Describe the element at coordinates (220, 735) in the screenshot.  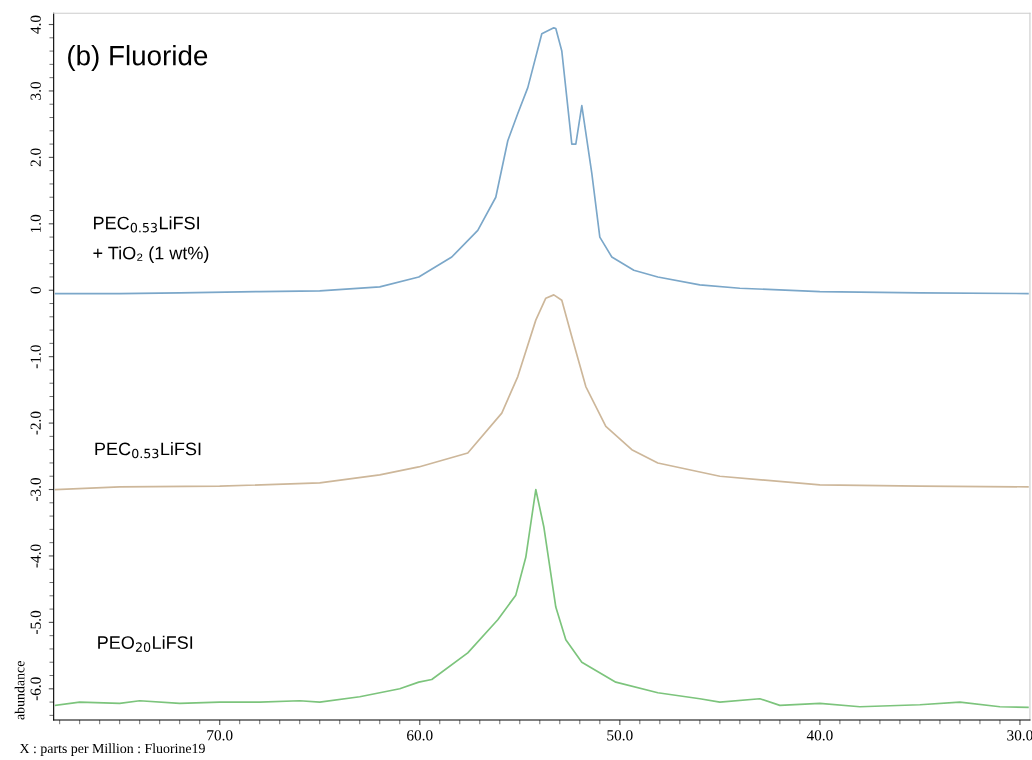
I see `x-tick-label: 70.0` at that location.